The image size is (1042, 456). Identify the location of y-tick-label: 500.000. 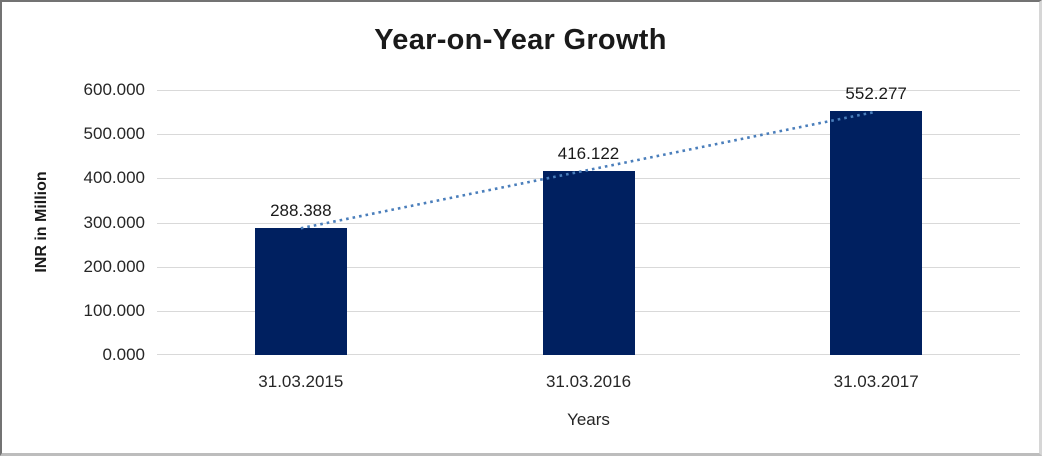
(114, 134).